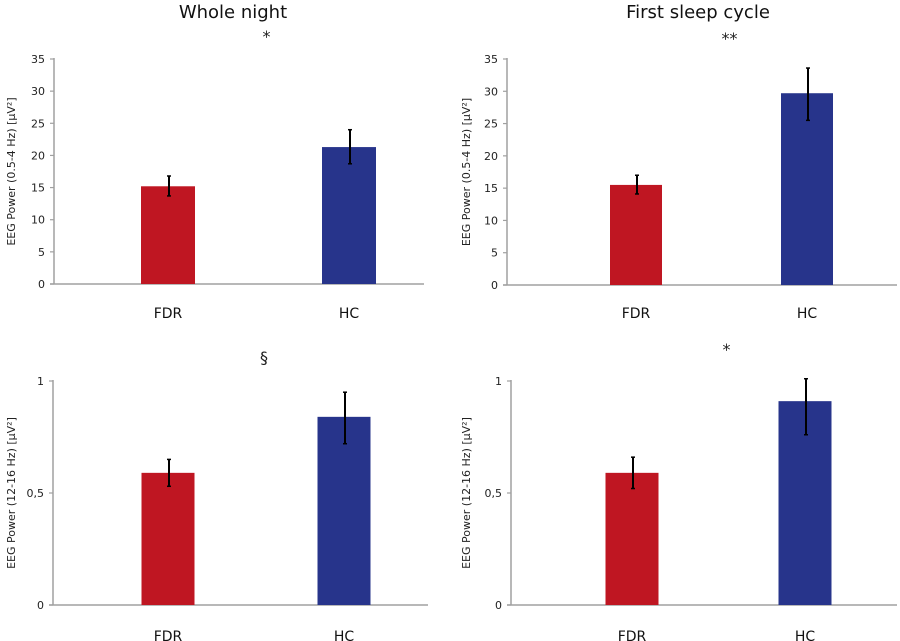  Describe the element at coordinates (264, 357) in the screenshot. I see `significance-marker: §` at that location.